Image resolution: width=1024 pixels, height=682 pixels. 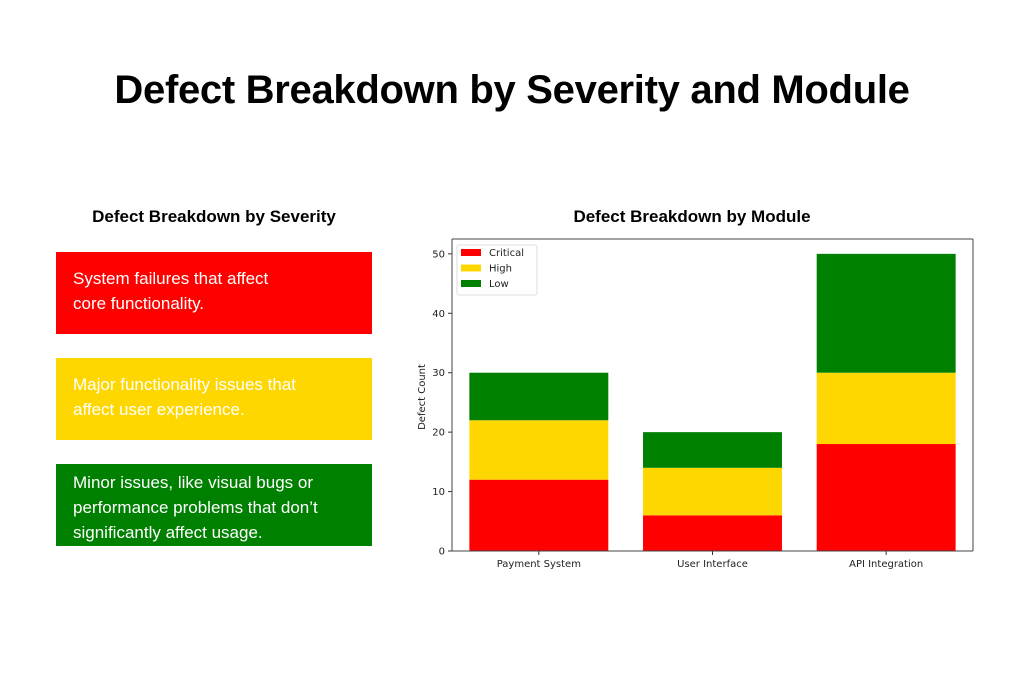 What do you see at coordinates (171, 278) in the screenshot?
I see `card-text-line: System failures that affect` at bounding box center [171, 278].